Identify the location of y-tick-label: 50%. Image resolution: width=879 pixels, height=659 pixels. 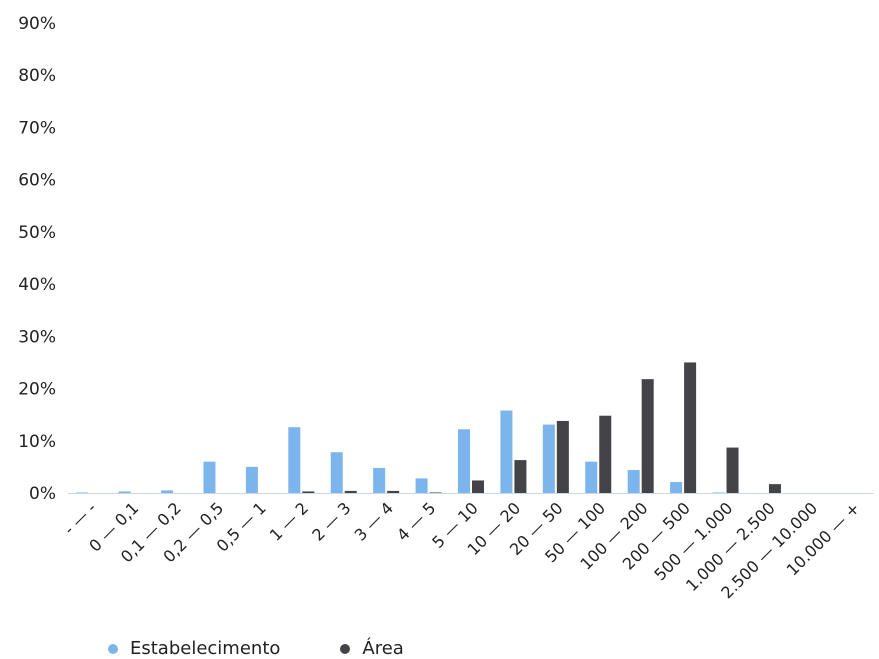
(37, 233).